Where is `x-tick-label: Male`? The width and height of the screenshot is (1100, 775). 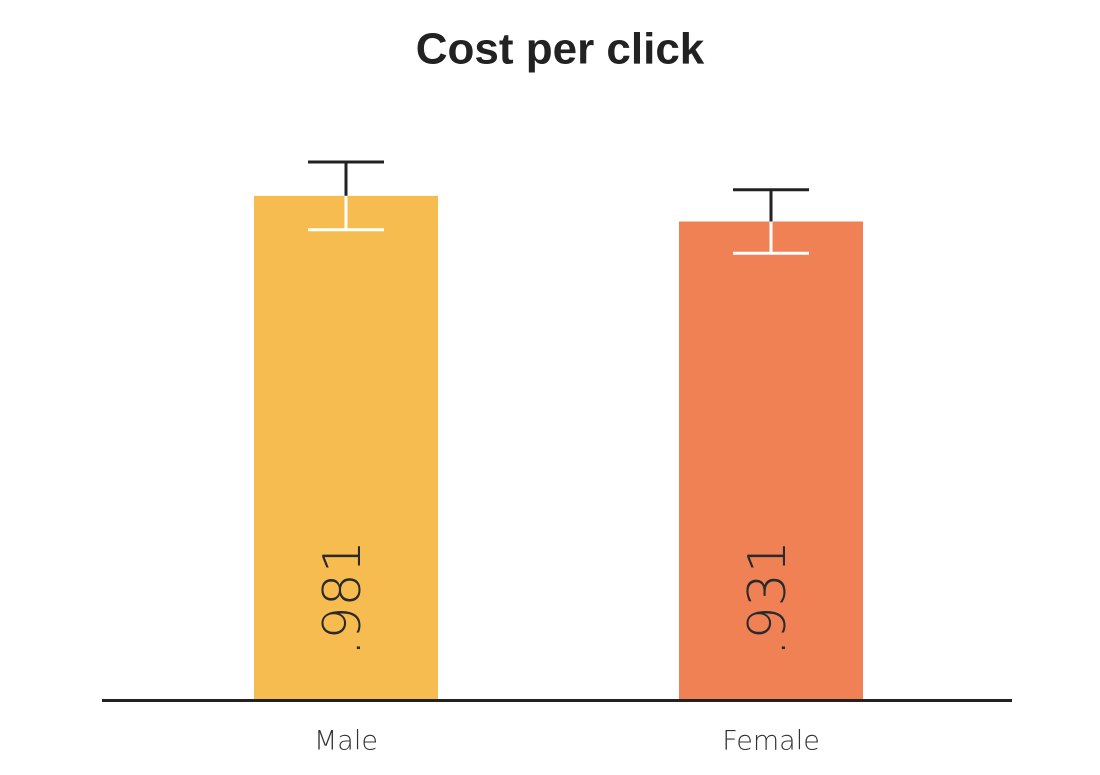 x-tick-label: Male is located at coordinates (346, 741).